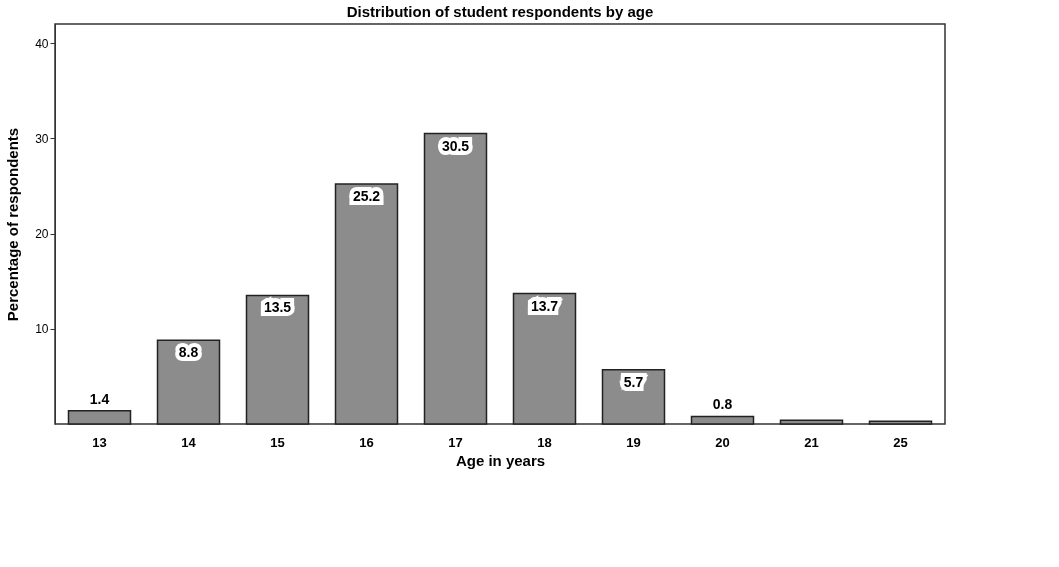 The image size is (1059, 567). What do you see at coordinates (455, 145) in the screenshot?
I see `data-label: 30.5` at bounding box center [455, 145].